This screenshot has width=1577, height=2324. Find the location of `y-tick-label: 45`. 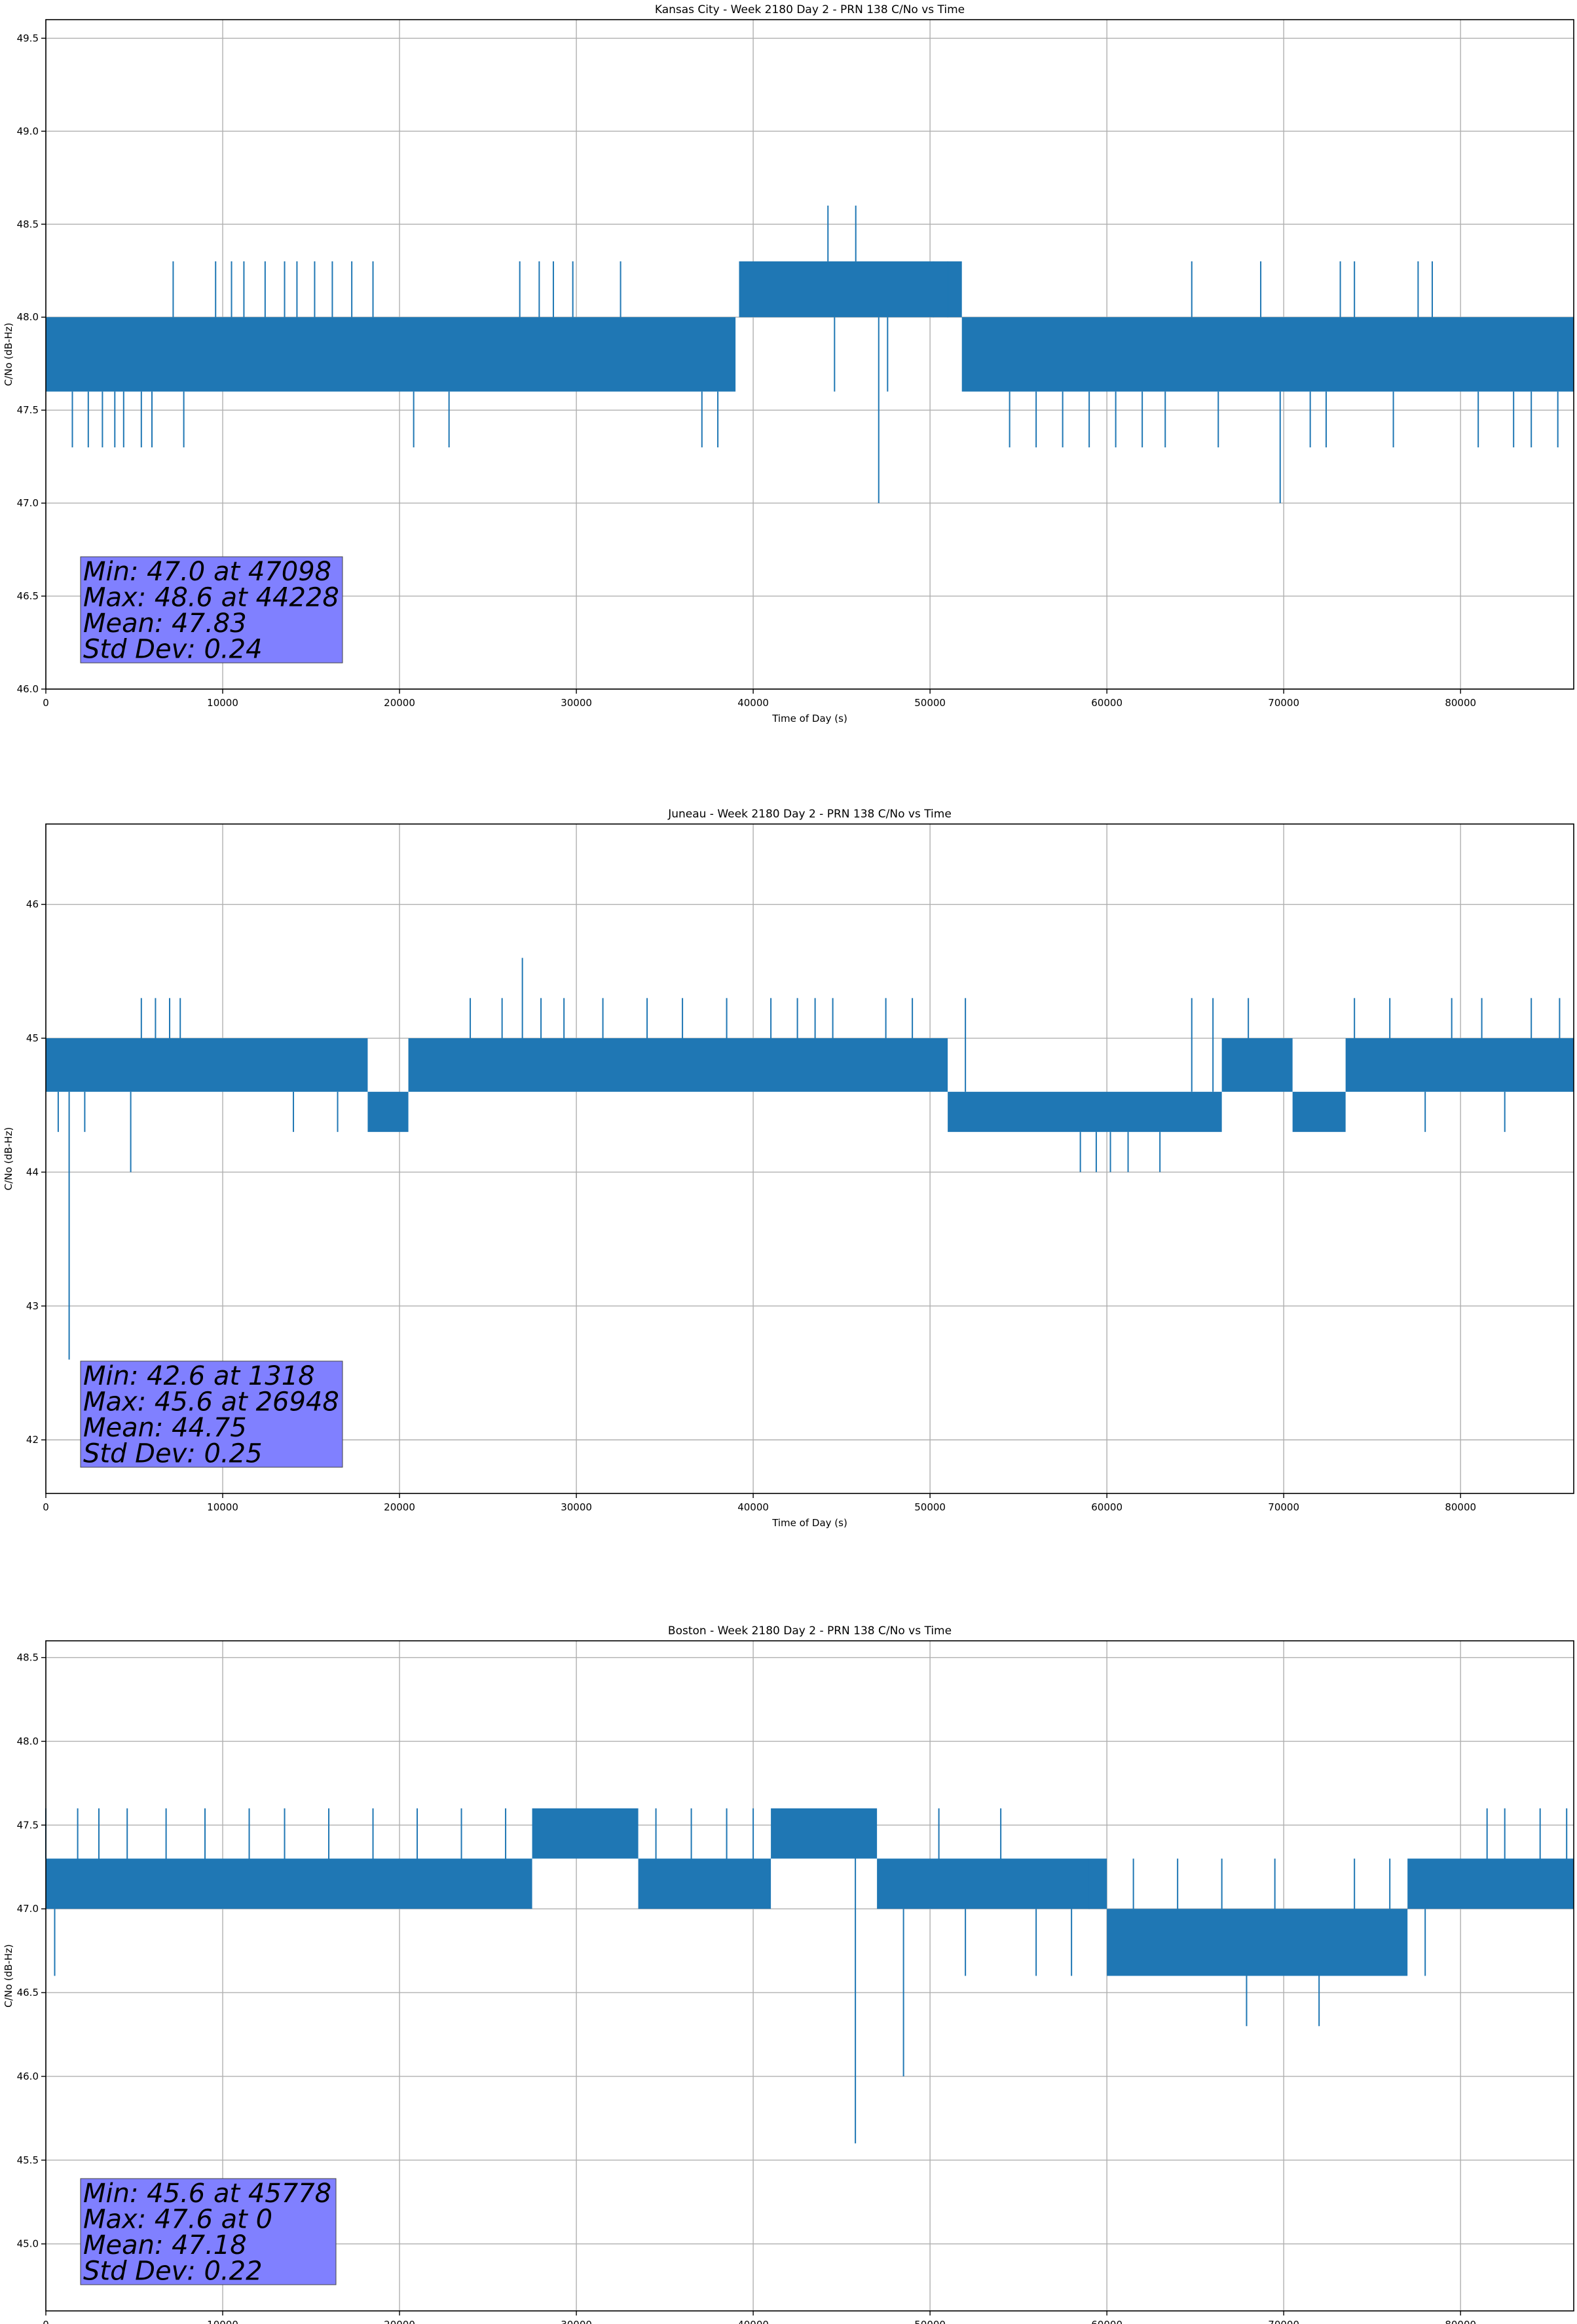

y-tick-label: 45 is located at coordinates (32, 1038).